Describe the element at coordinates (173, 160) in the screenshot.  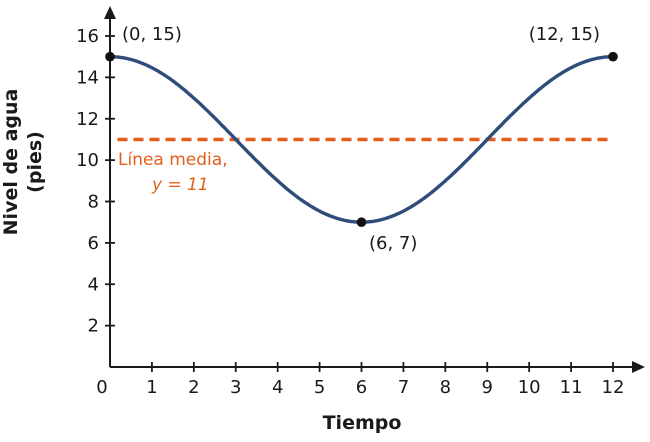
I see `midline-label-line1: Línea media,` at that location.